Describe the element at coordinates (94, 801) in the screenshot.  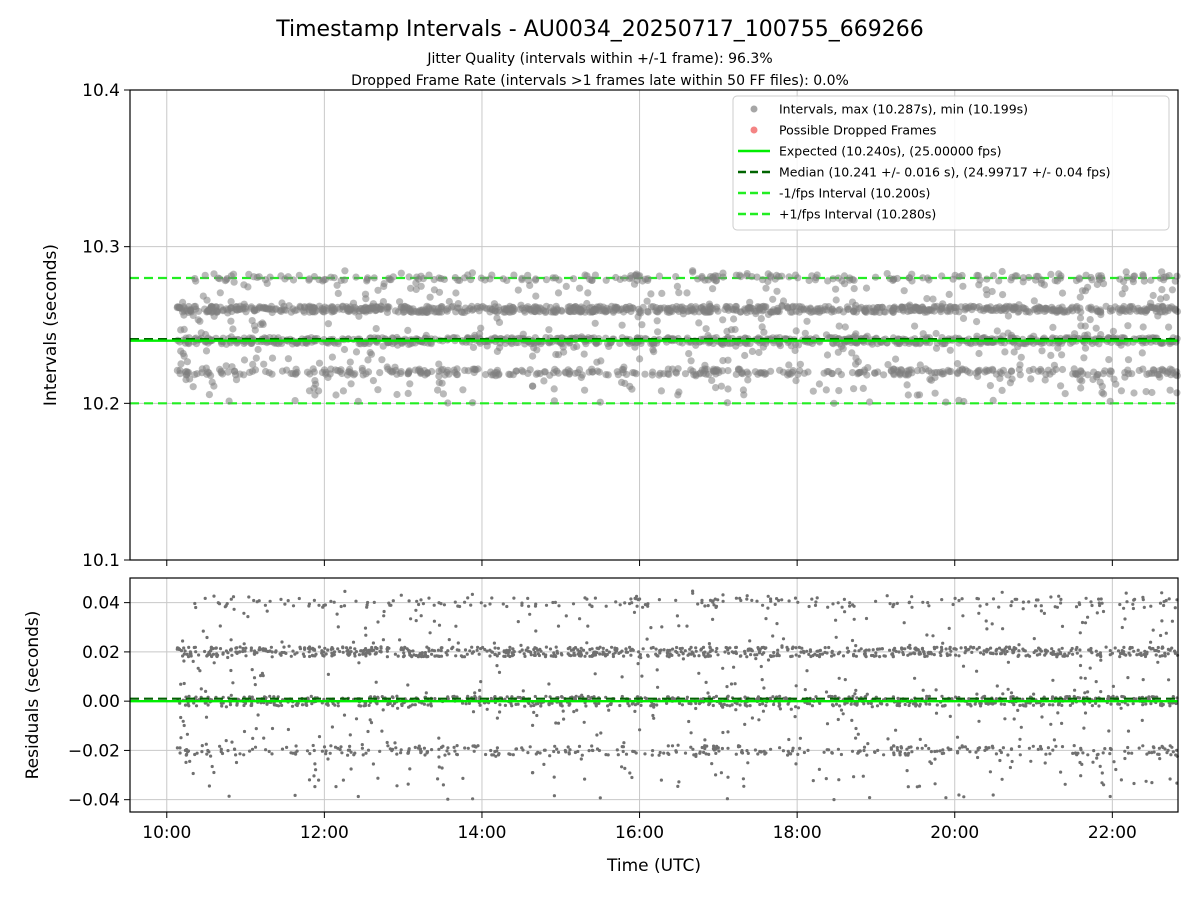
I see `residuals-ytick-label: −0.04` at that location.